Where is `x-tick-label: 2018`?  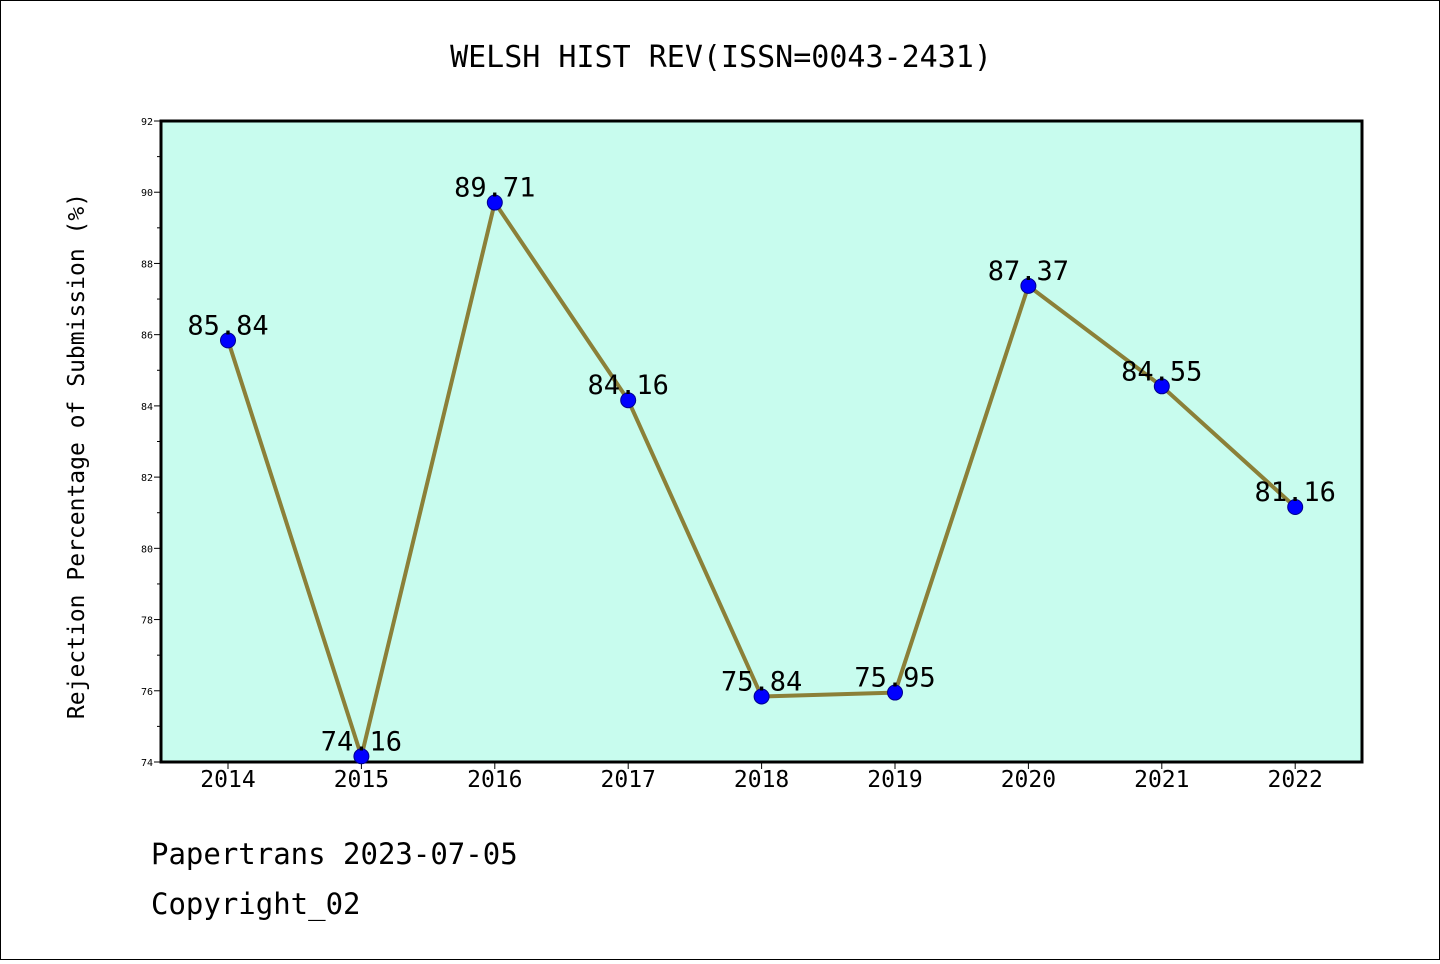 x-tick-label: 2018 is located at coordinates (761, 780).